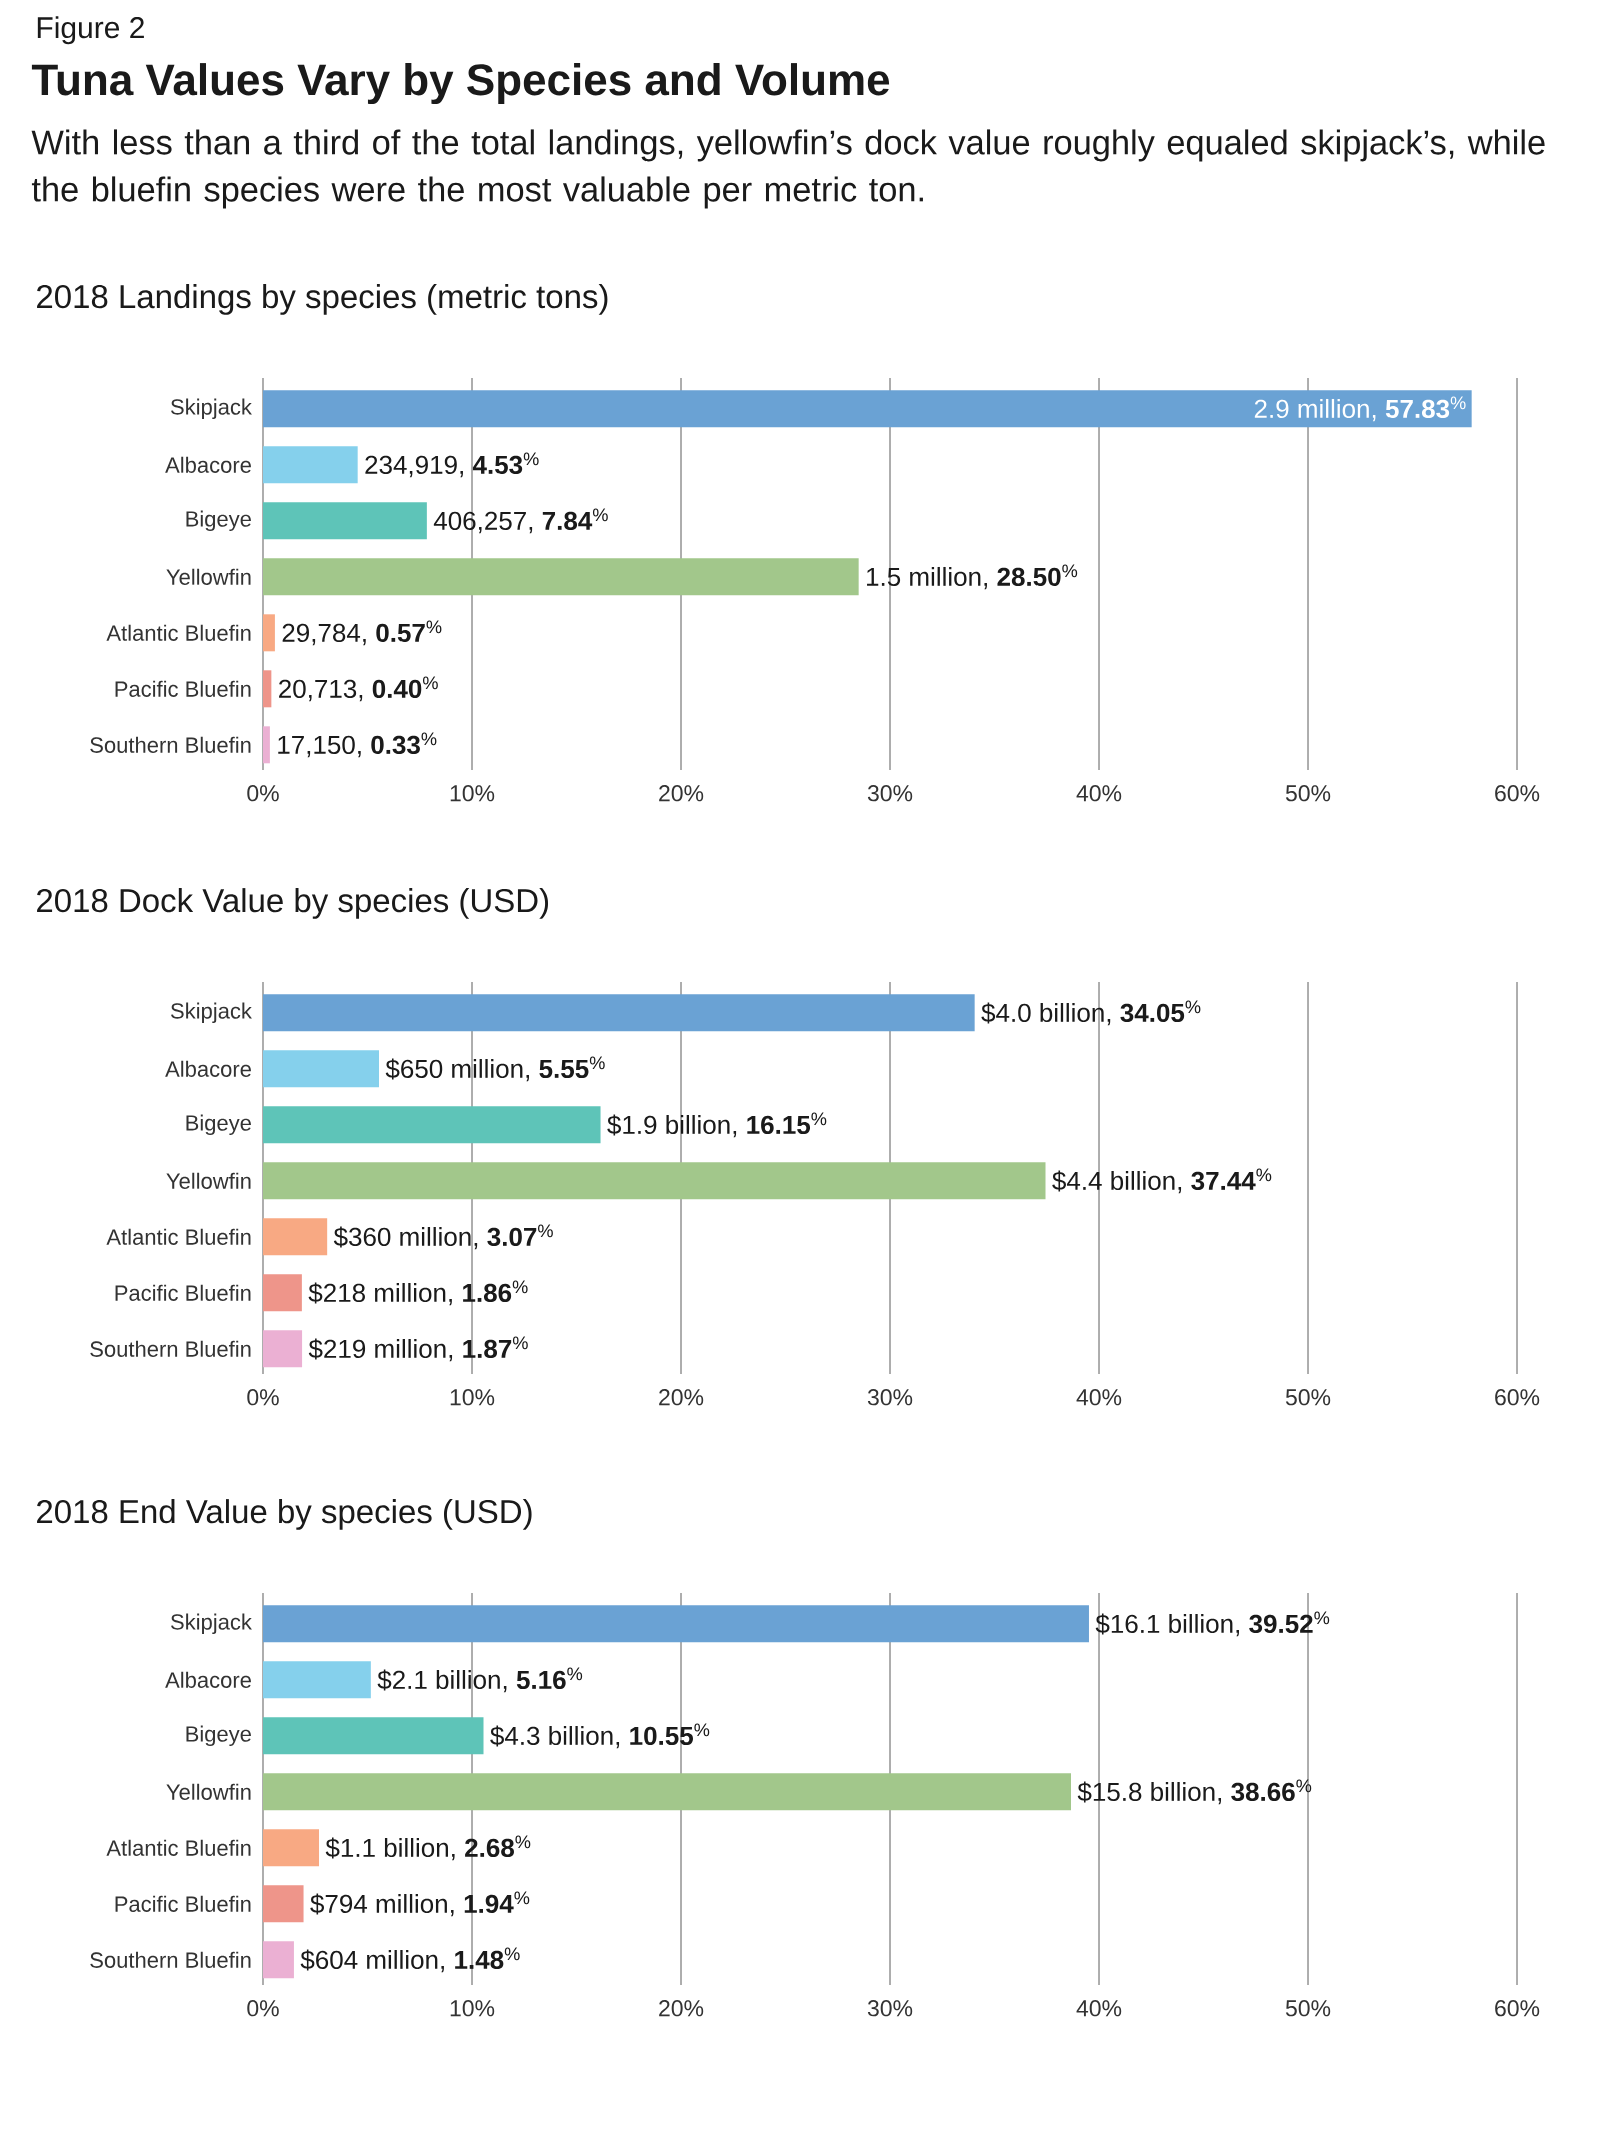  I want to click on data-label: $1.9 billion, 16.15$^{%}$, so click(717, 1125).